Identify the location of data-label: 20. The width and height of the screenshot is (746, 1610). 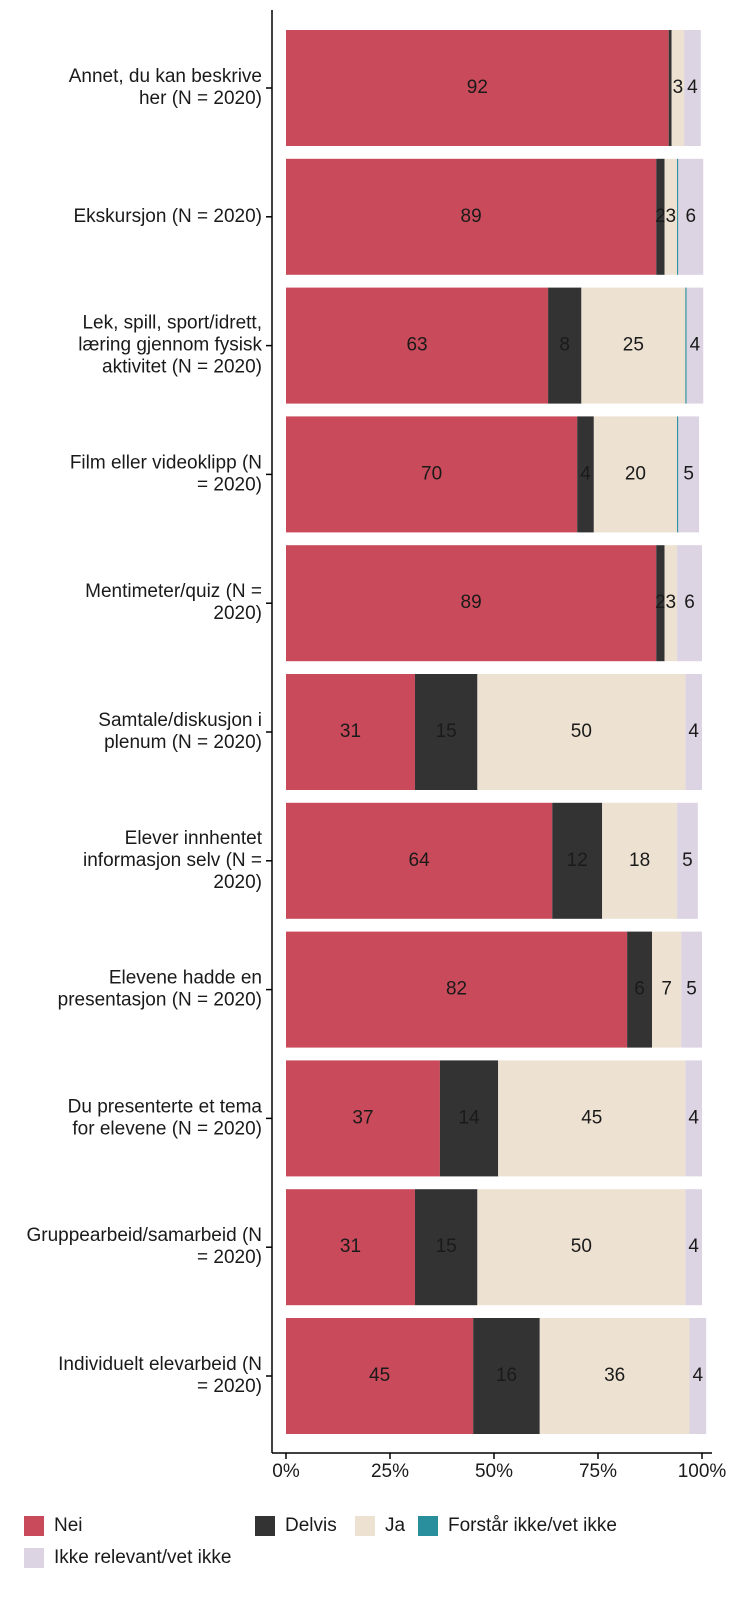
(635, 473).